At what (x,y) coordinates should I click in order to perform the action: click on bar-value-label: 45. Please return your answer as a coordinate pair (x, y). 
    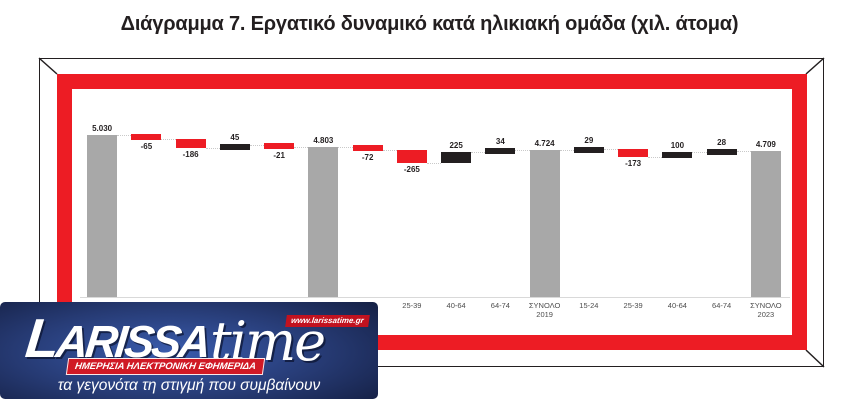
    Looking at the image, I should click on (235, 137).